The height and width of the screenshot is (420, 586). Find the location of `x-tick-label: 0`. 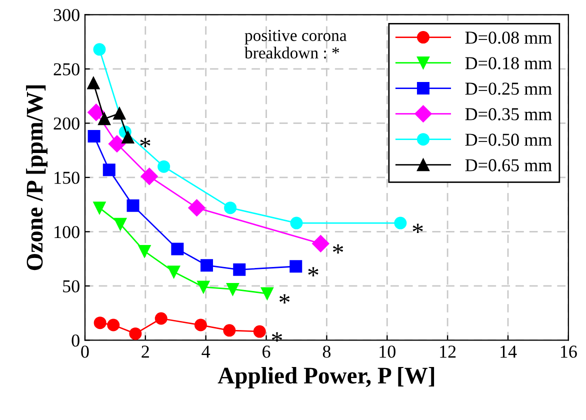

x-tick-label: 0 is located at coordinates (85, 352).